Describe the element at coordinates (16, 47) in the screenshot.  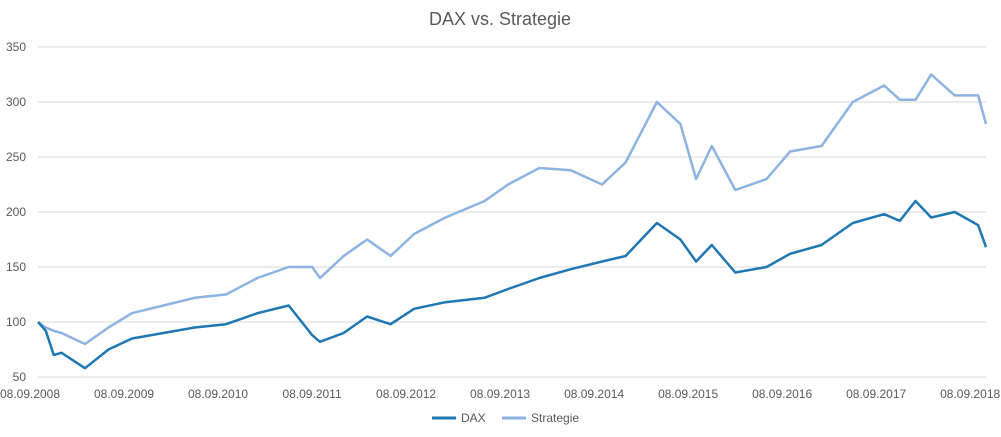
I see `y-tick-label: 350` at that location.